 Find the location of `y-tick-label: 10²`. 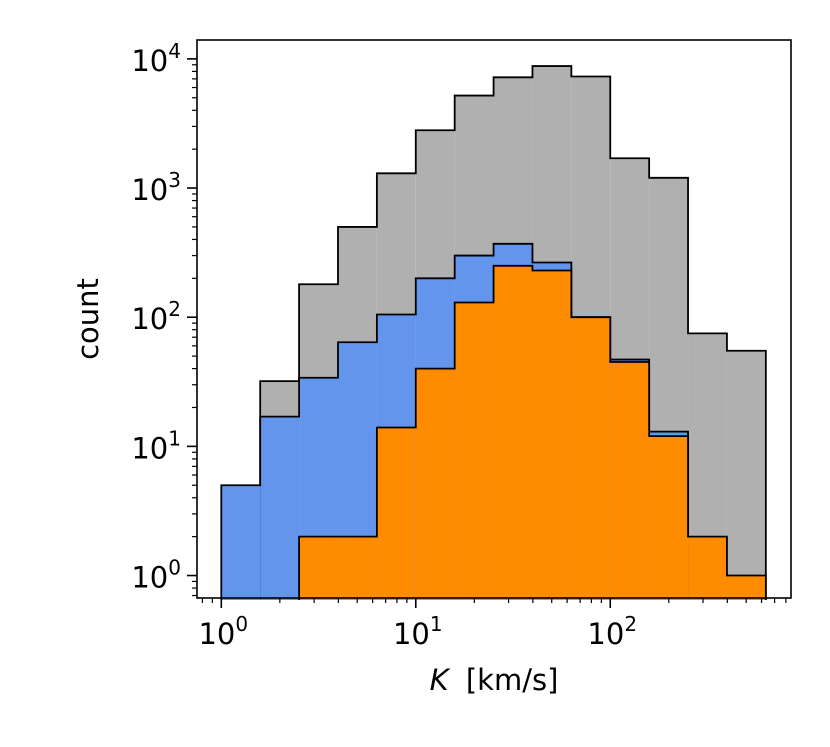

y-tick-label: 10² is located at coordinates (156, 316).